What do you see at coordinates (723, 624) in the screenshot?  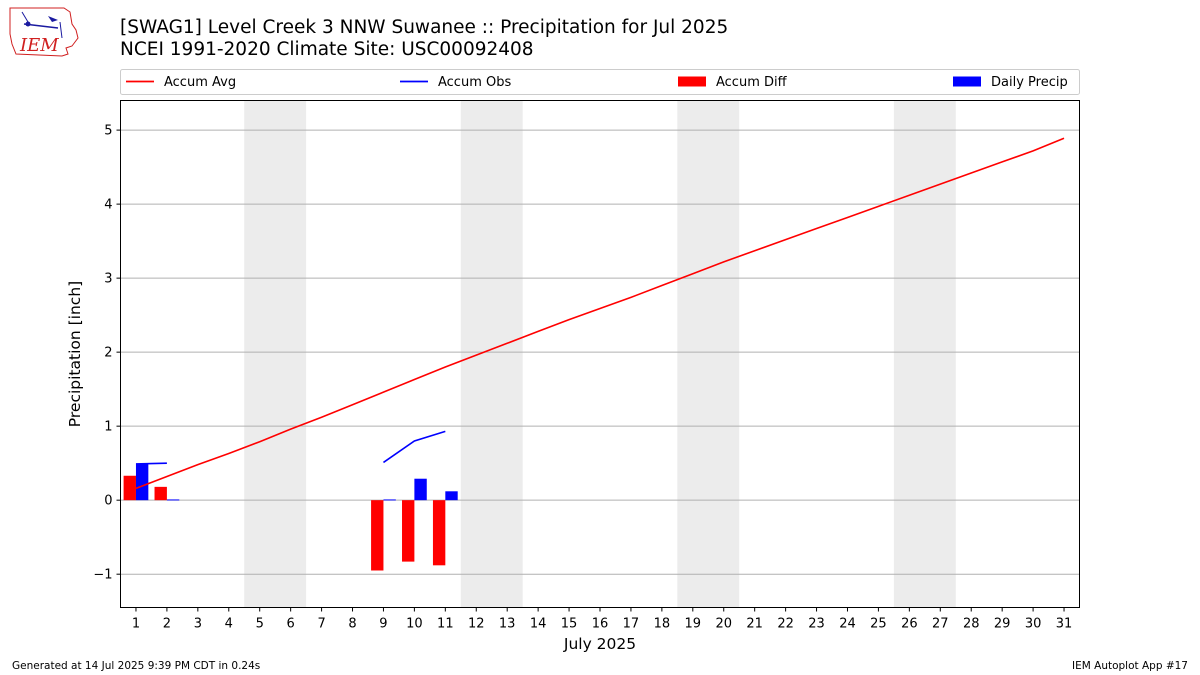 I see `x-tick-label: 20` at bounding box center [723, 624].